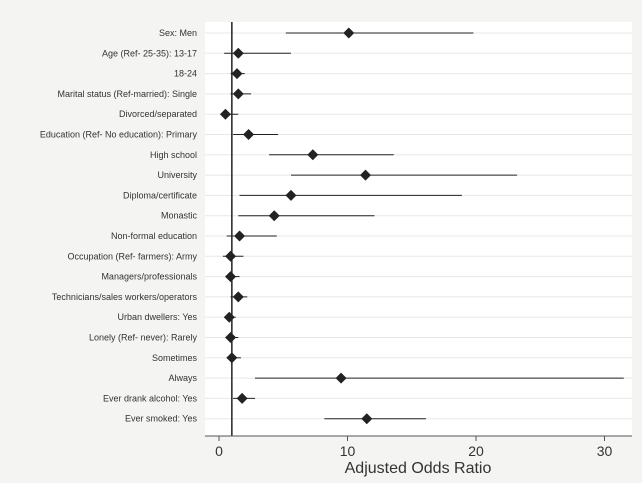 This screenshot has width=642, height=483. I want to click on category-label: 18-24, so click(185, 74).